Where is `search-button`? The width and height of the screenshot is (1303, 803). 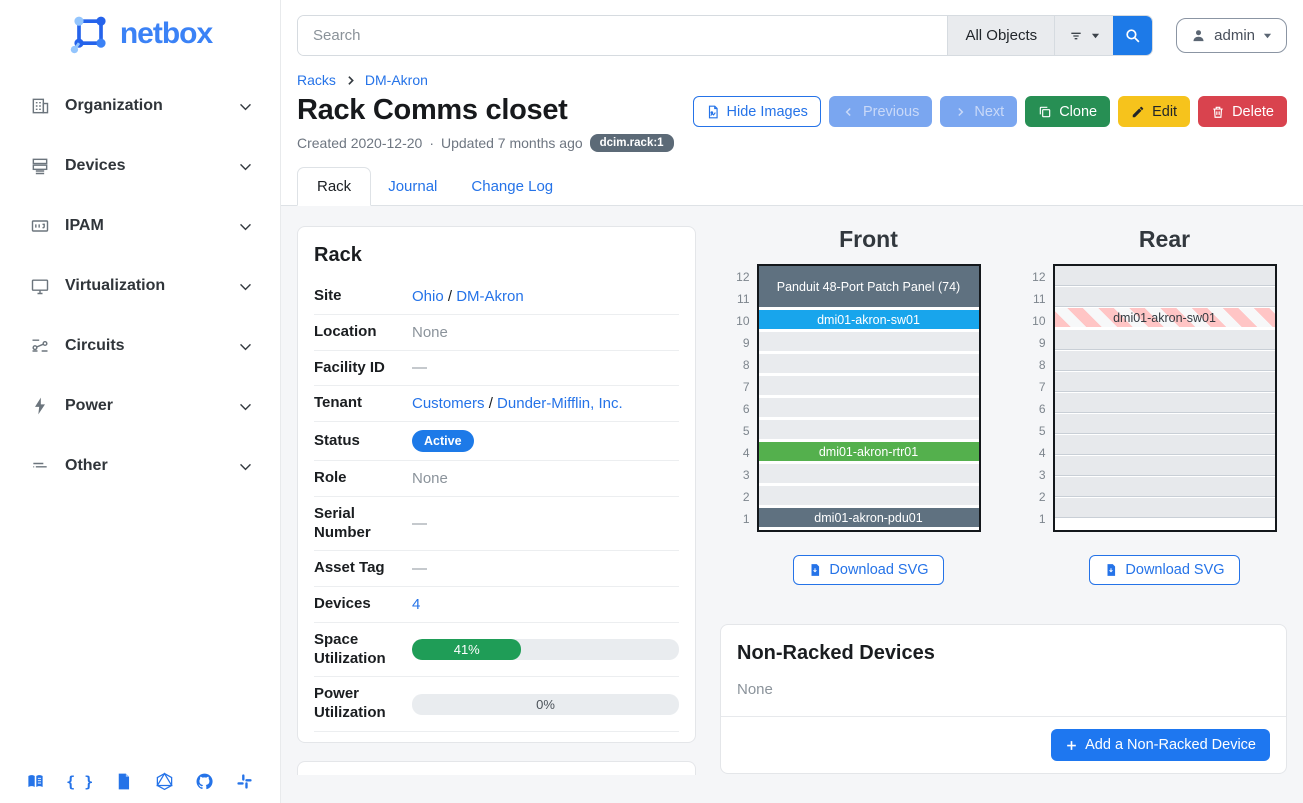 search-button is located at coordinates (1133, 35).